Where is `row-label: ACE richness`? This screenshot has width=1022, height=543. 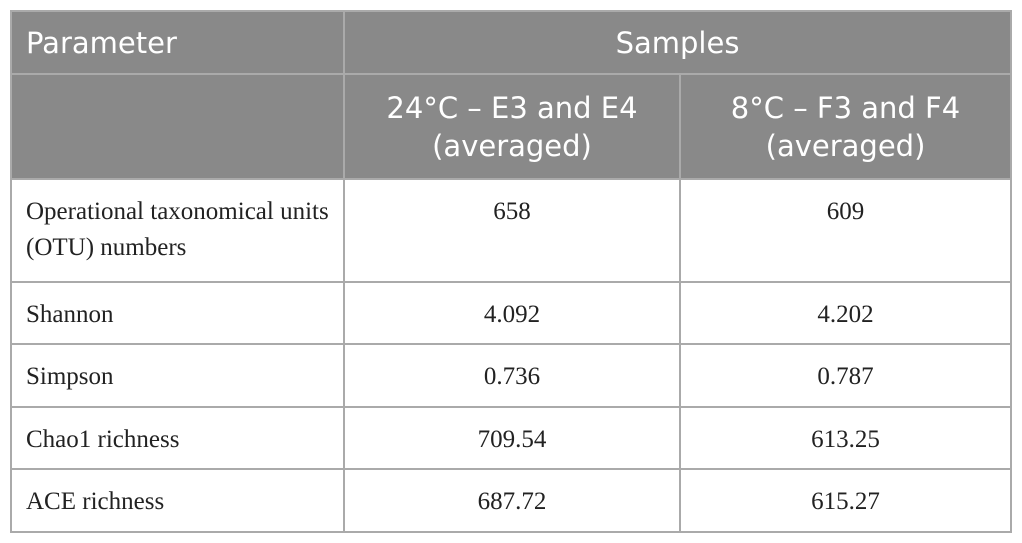
row-label: ACE richness is located at coordinates (177, 500).